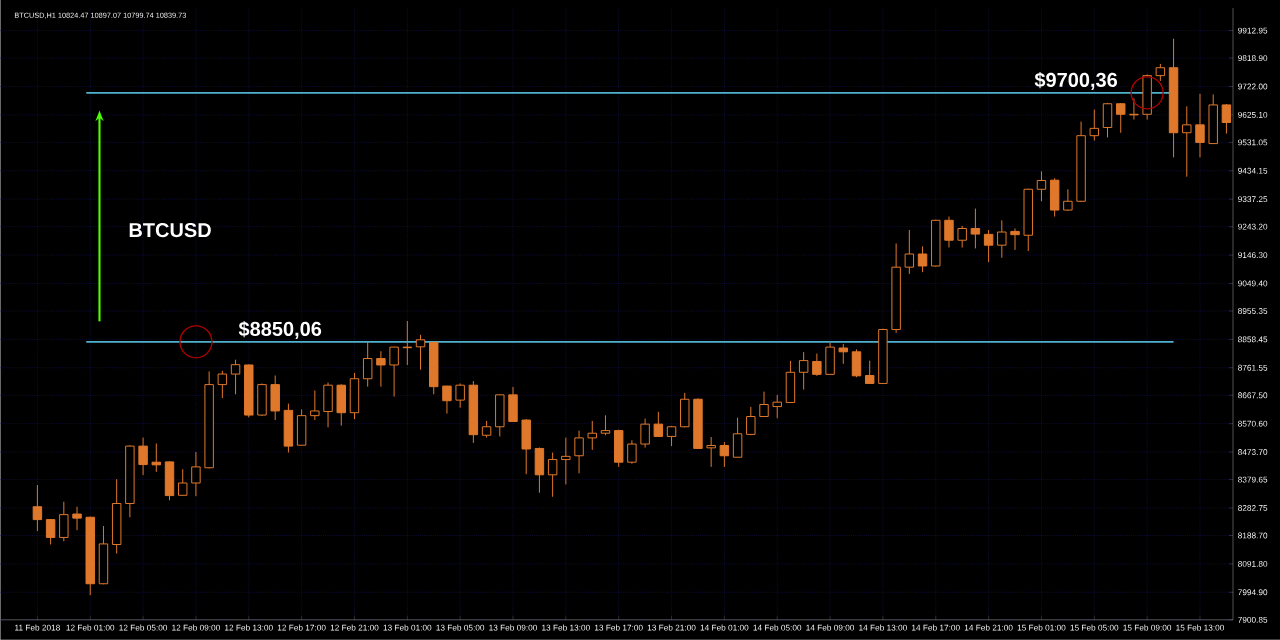  Describe the element at coordinates (1253, 395) in the screenshot. I see `y-tick-label: 8667.50` at that location.